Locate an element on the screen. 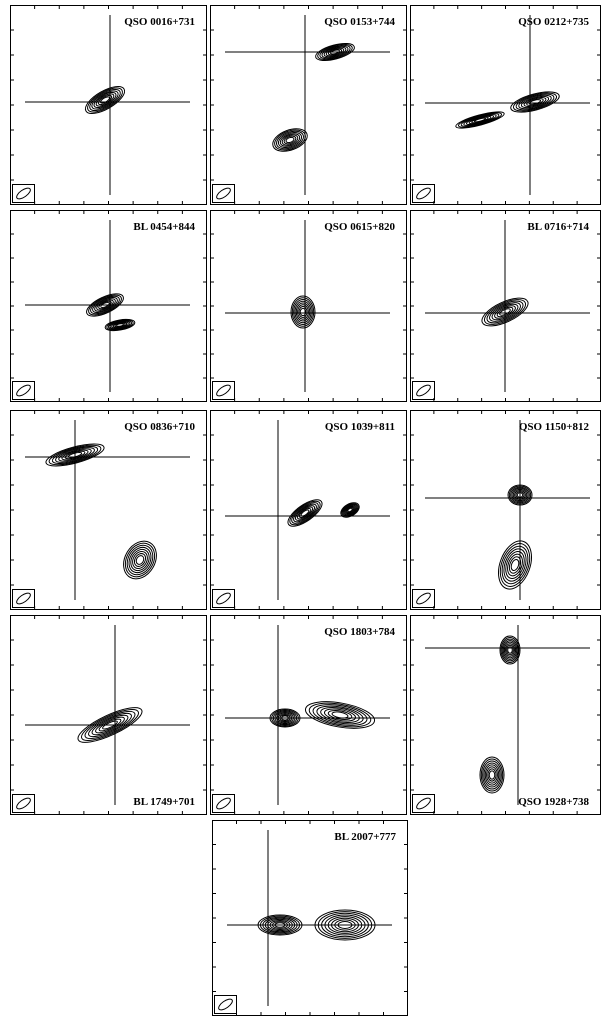 The height and width of the screenshot is (1017, 602). map-panel: QSO 1803+784 is located at coordinates (308, 715).